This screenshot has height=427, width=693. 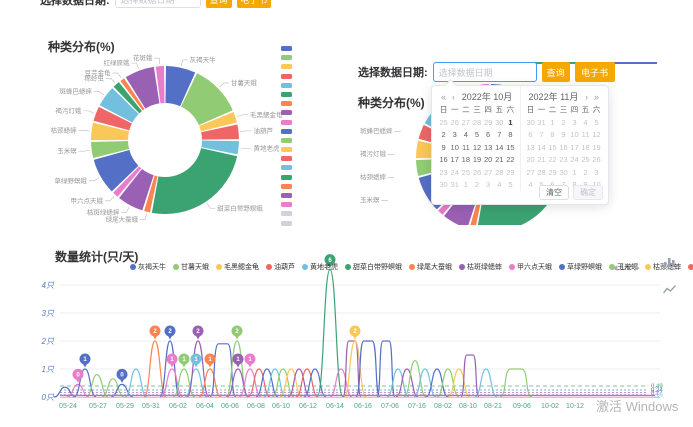 I want to click on donut-slice-枯颈蟋蟀, so click(x=110, y=131).